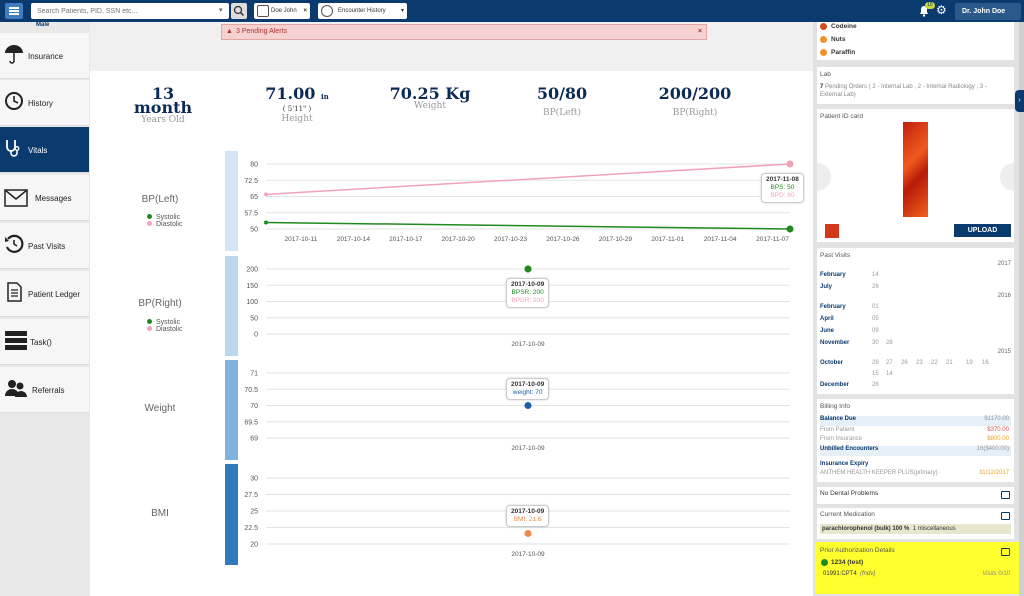  Describe the element at coordinates (44, 294) in the screenshot. I see `sidebar-item-patient-ledger: Patient Ledger` at that location.